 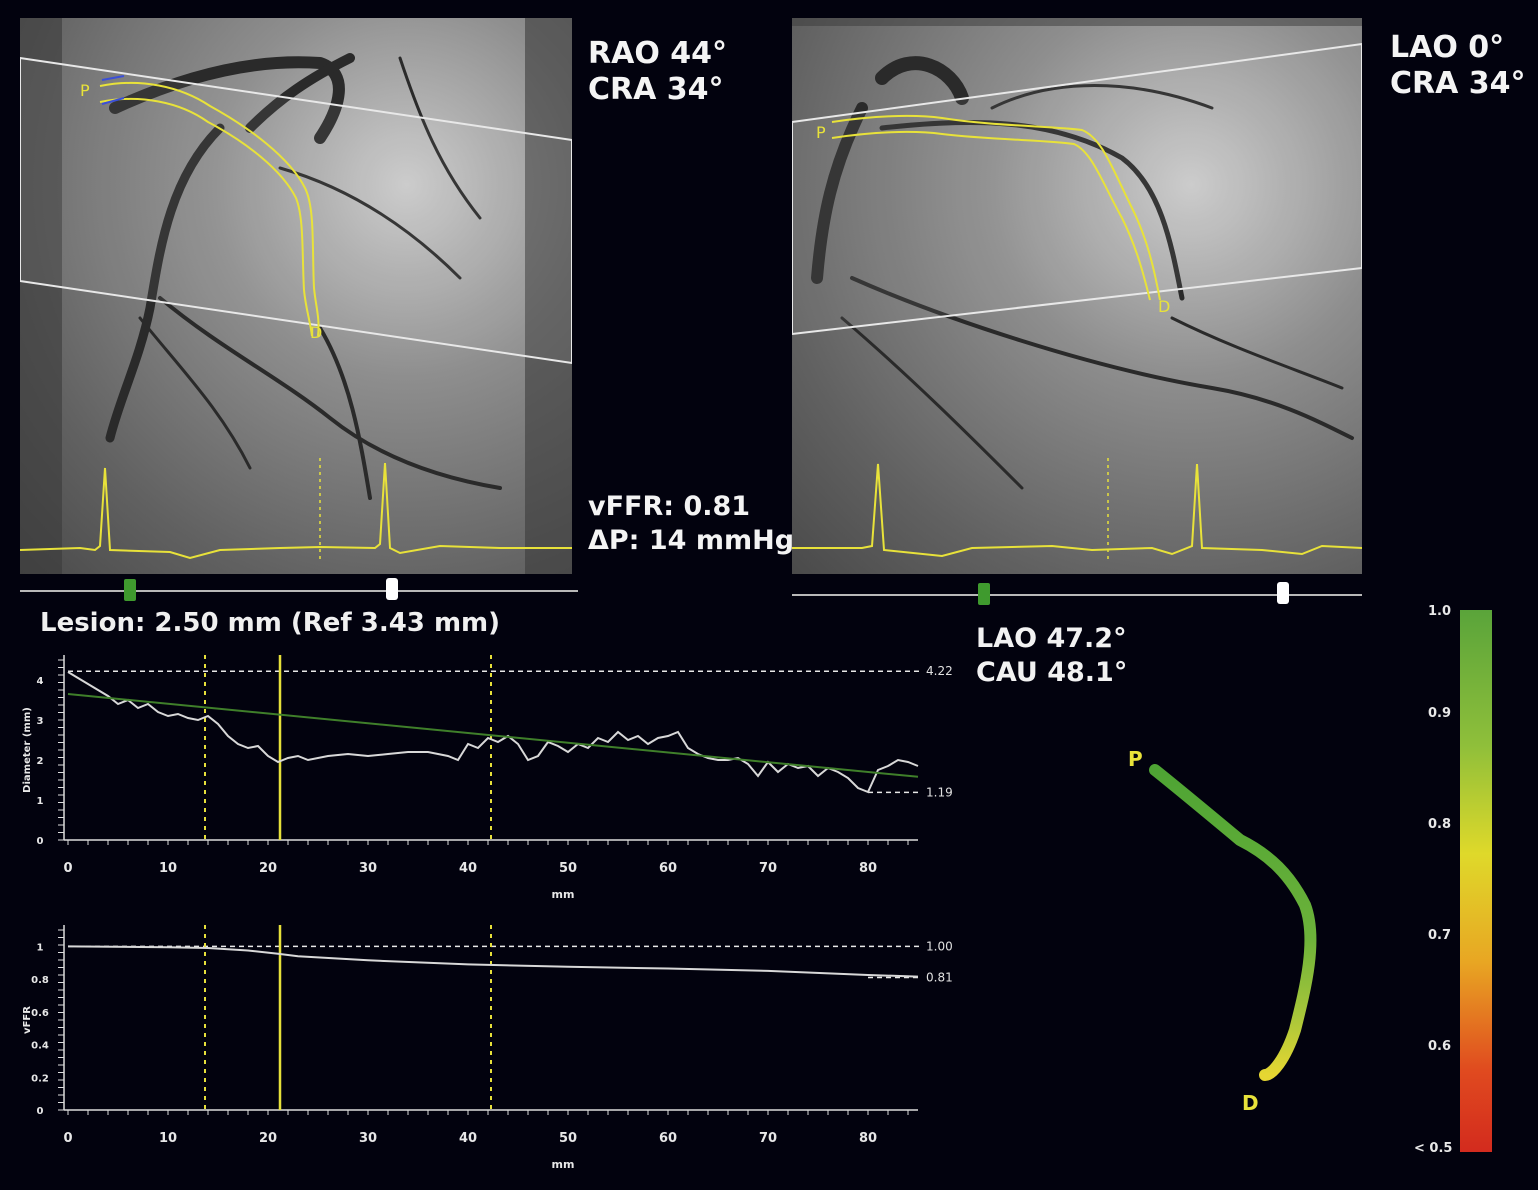 What do you see at coordinates (821, 132) in the screenshot?
I see `right-proximal-label: P` at bounding box center [821, 132].